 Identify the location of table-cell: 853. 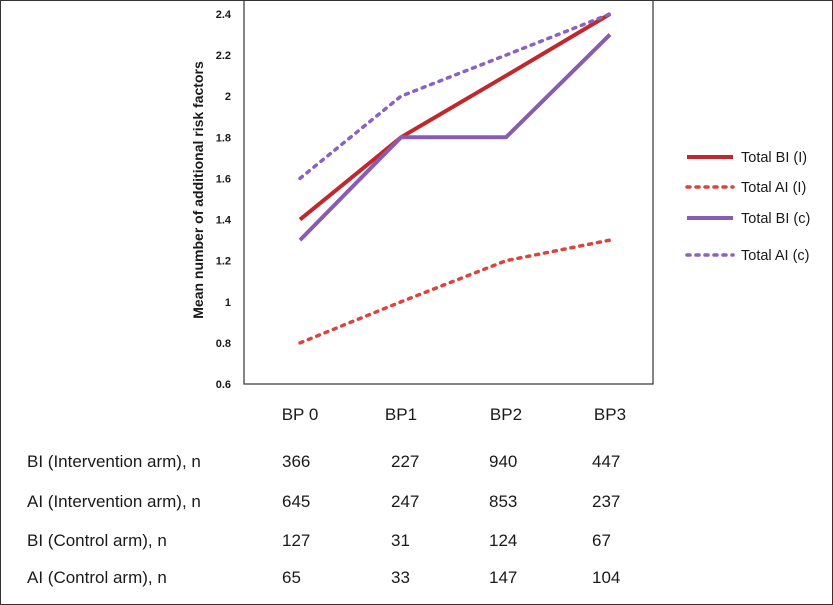
(503, 501).